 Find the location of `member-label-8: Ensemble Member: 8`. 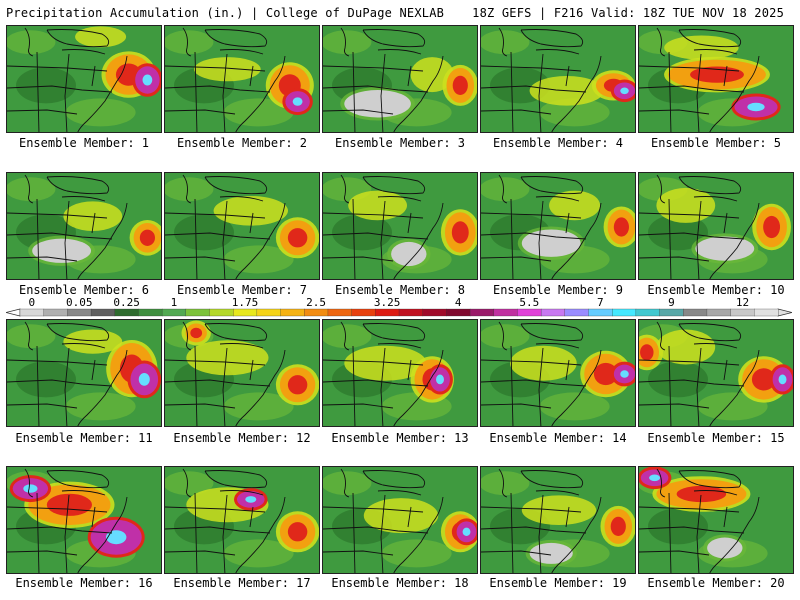

member-label-8: Ensemble Member: 8 is located at coordinates (400, 290).